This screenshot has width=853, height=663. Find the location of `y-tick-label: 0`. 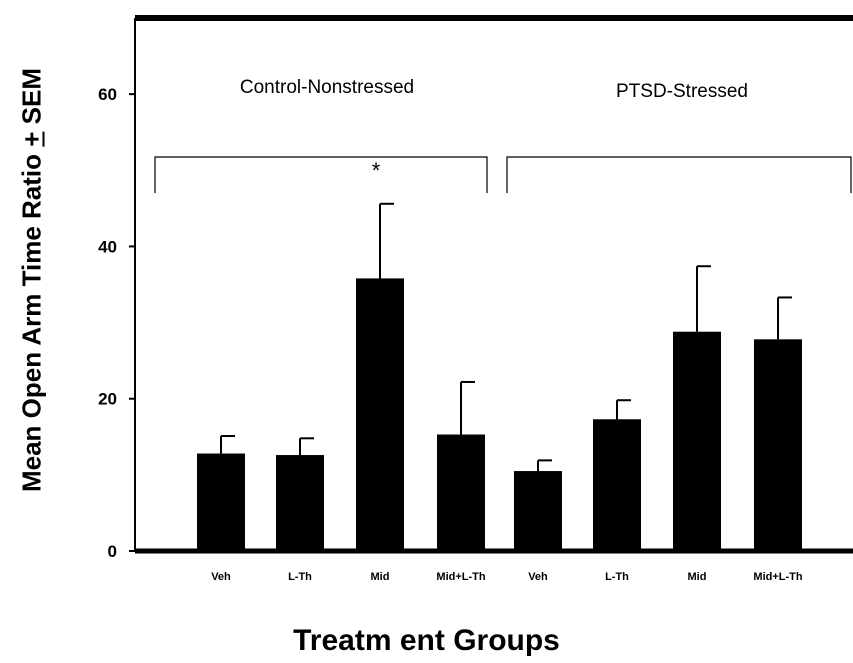

y-tick-label: 0 is located at coordinates (112, 551).